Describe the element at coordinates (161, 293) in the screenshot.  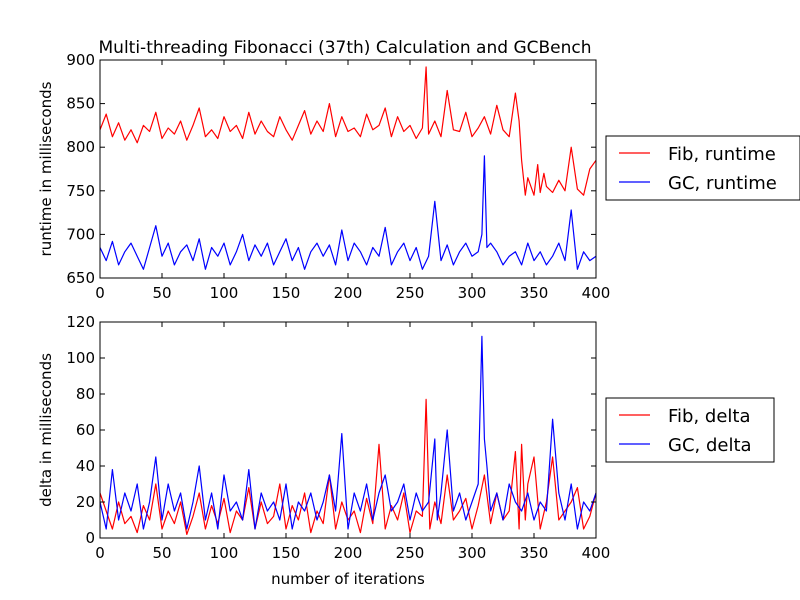
I see `runtime-x-tick-label: 50` at that location.